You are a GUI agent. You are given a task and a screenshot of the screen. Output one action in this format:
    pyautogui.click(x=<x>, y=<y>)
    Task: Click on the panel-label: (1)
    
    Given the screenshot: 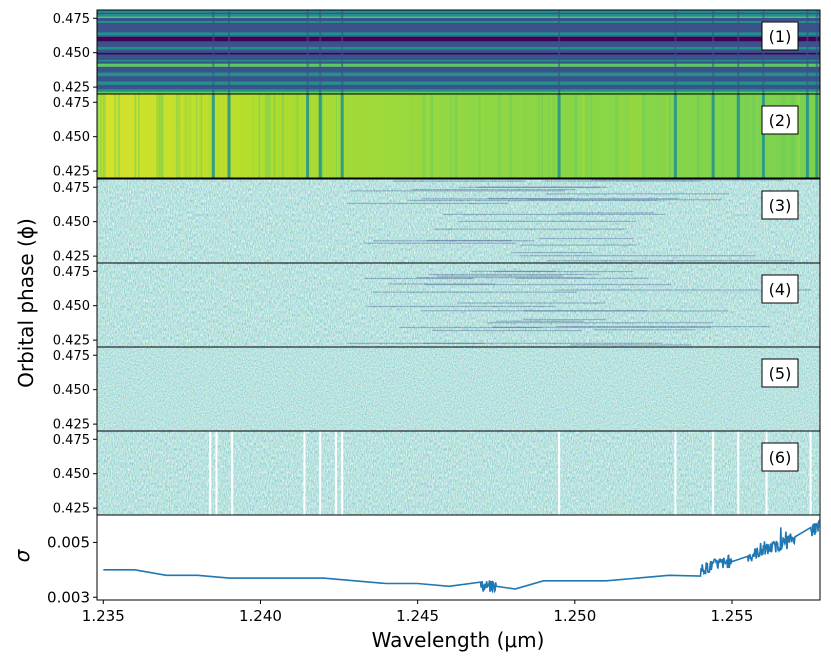 What is the action you would take?
    pyautogui.click(x=780, y=36)
    